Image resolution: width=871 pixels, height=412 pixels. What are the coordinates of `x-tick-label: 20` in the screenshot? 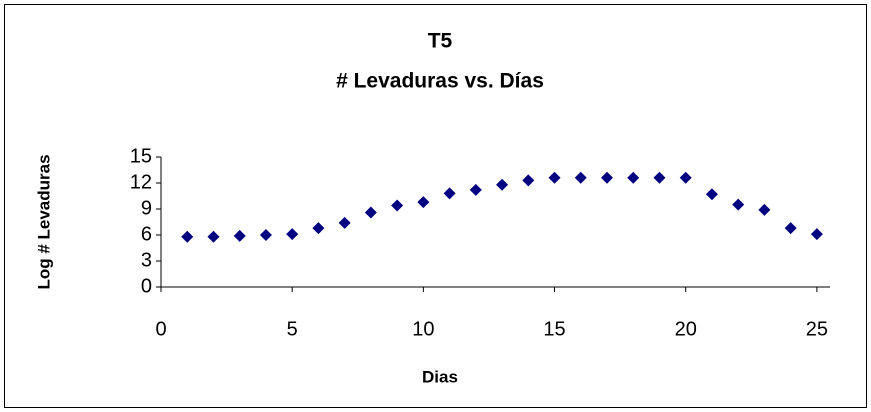 It's located at (686, 329).